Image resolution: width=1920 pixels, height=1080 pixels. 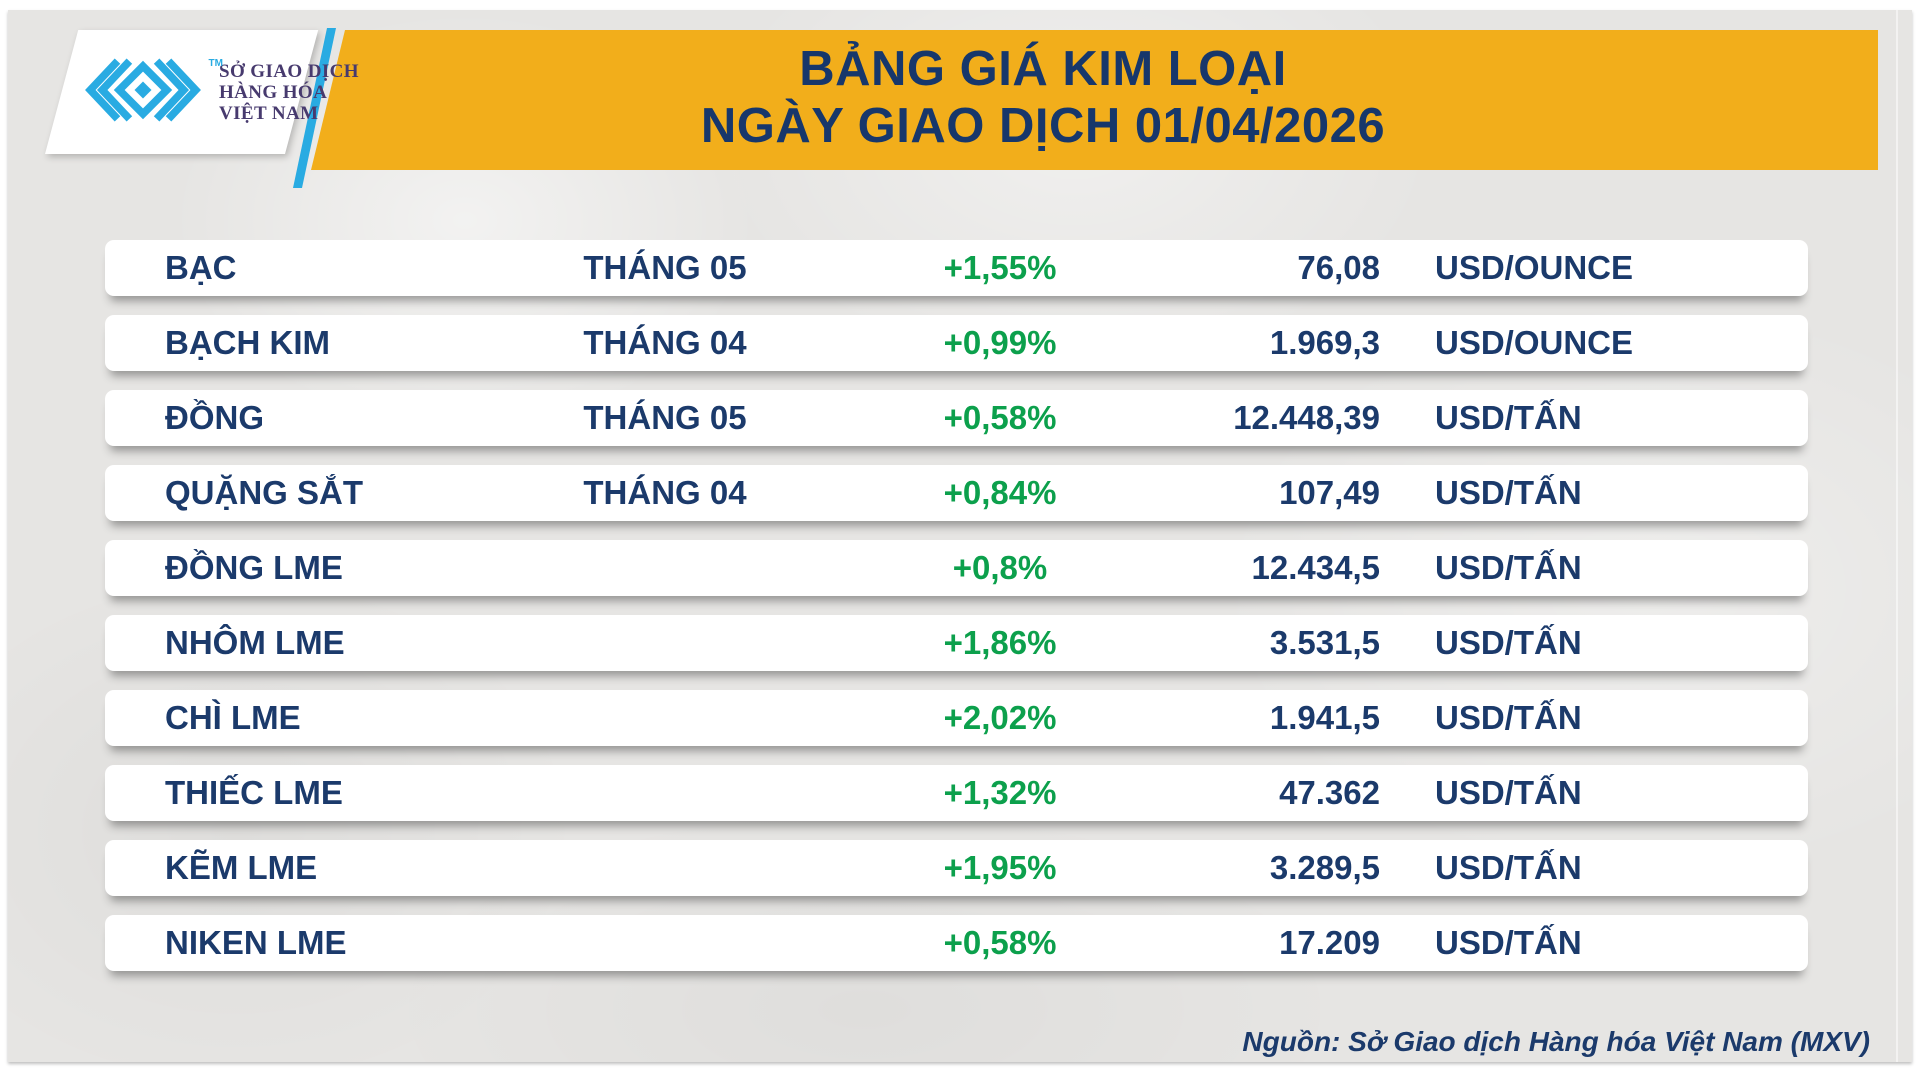 I want to click on price-change: +0,84%, so click(x=1000, y=492).